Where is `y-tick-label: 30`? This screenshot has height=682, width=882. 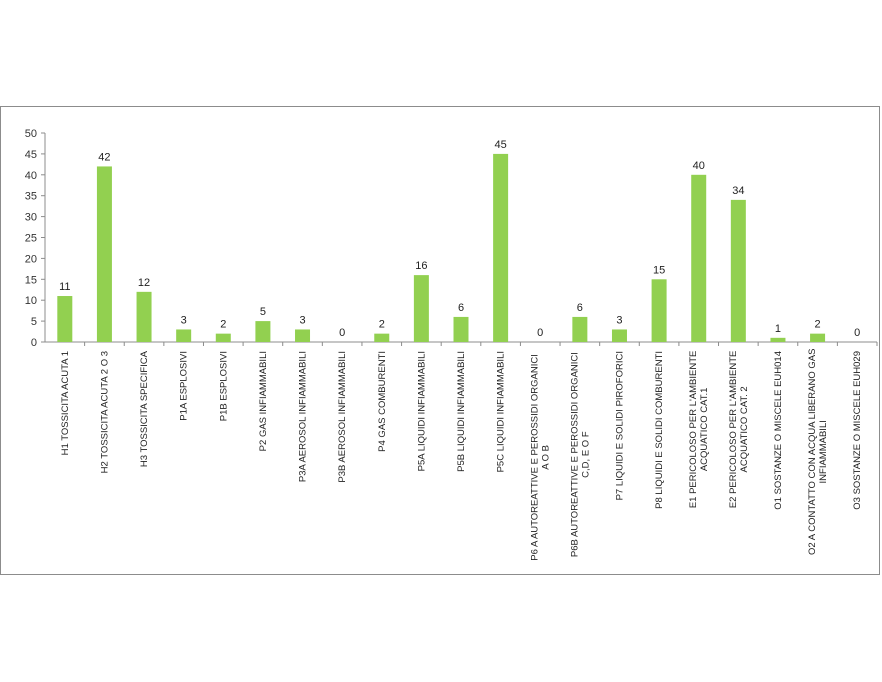 y-tick-label: 30 is located at coordinates (31, 218).